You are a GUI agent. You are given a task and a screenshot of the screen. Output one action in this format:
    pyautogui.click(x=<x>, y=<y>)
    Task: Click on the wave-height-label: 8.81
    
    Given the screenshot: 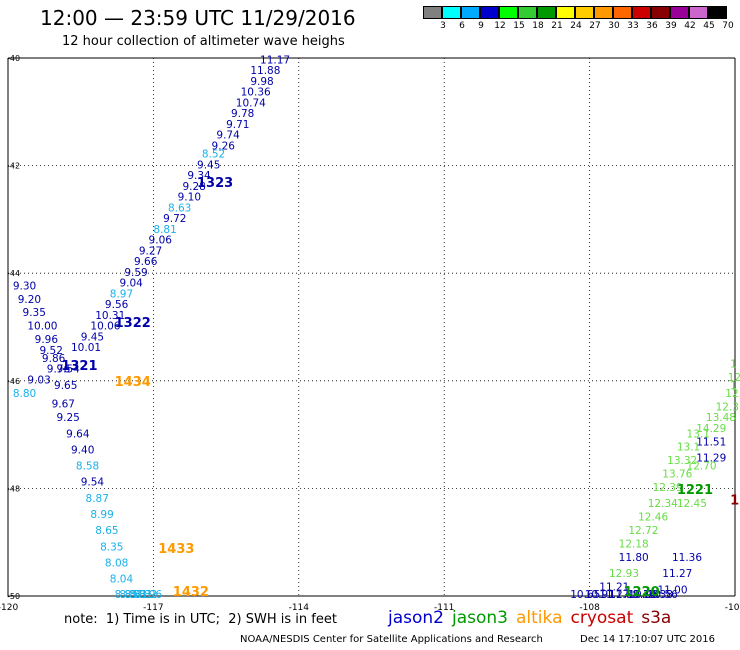 What is the action you would take?
    pyautogui.click(x=164, y=230)
    